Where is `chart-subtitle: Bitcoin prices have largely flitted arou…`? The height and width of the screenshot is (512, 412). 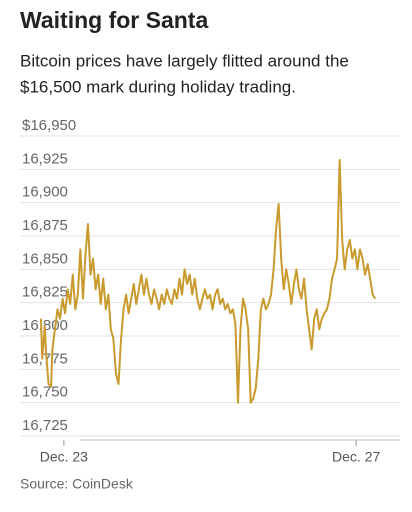
chart-subtitle: Bitcoin prices have largely flitted arou… is located at coordinates (184, 60).